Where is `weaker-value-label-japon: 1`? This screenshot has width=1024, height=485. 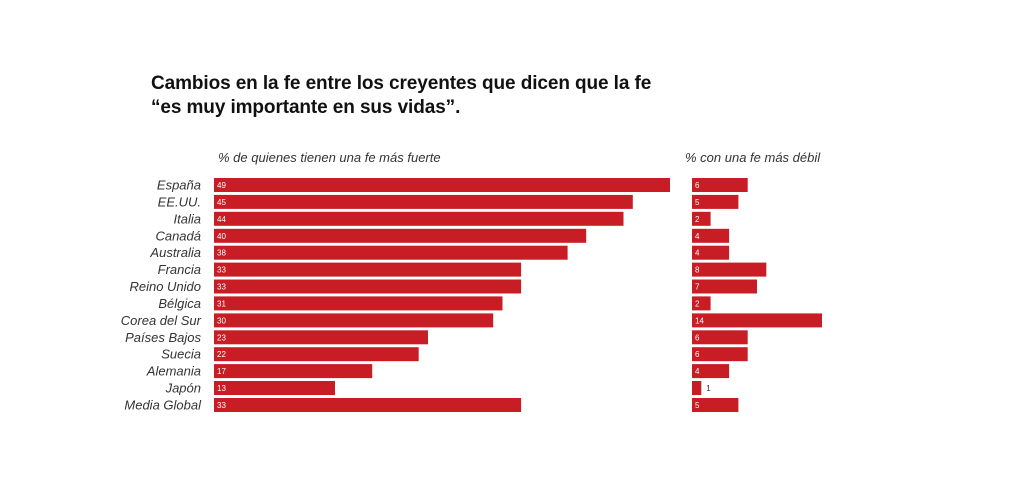
weaker-value-label-japon: 1 is located at coordinates (708, 388).